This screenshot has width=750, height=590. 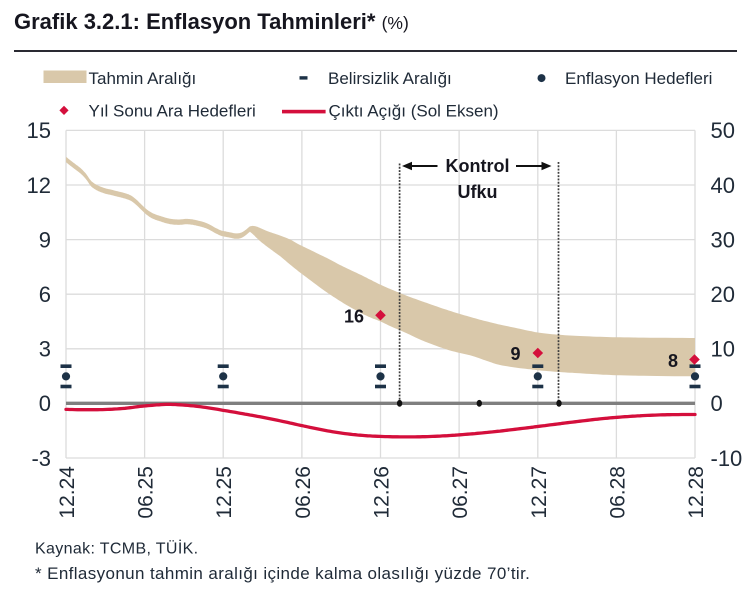 I want to click on svg-text: 50, so click(x=723, y=130).